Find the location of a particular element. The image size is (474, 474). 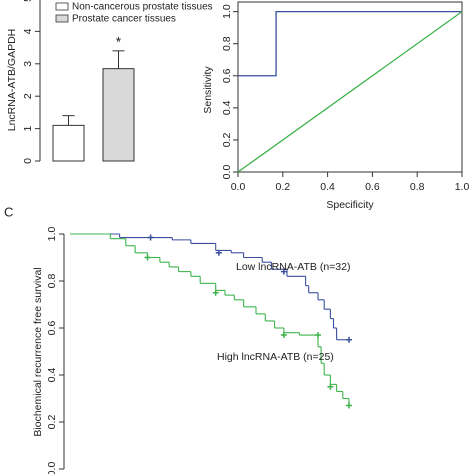

x-tick-label: 1.0 is located at coordinates (462, 187).